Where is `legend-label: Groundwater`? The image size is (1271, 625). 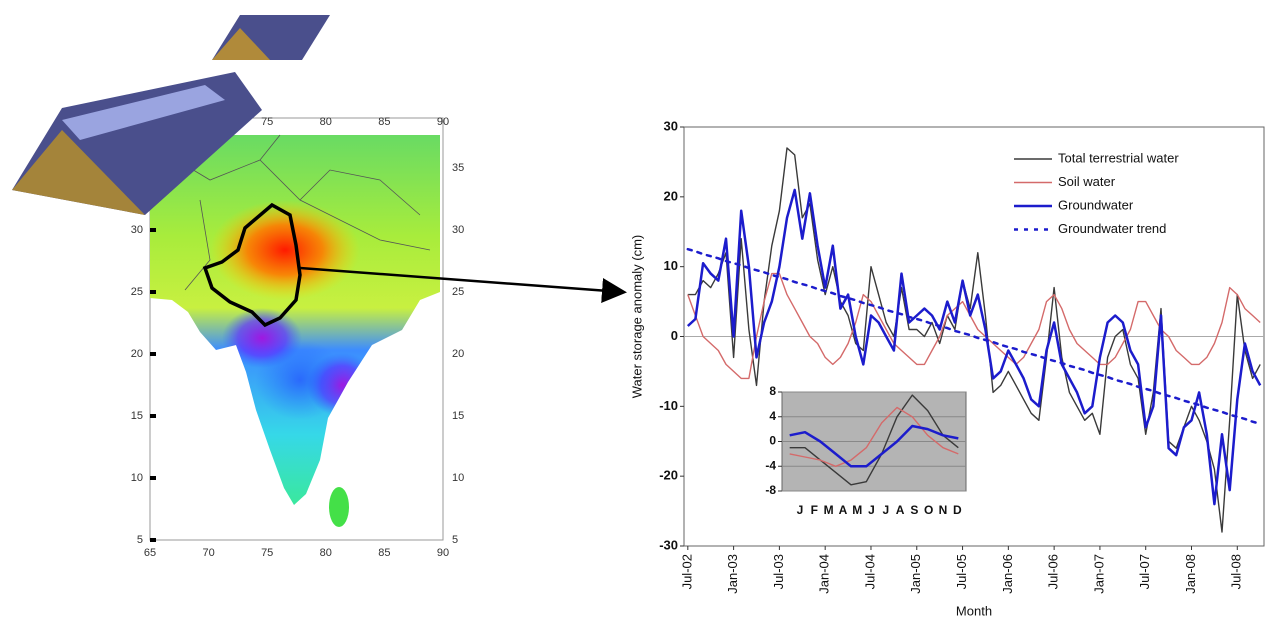 legend-label: Groundwater is located at coordinates (1096, 204).